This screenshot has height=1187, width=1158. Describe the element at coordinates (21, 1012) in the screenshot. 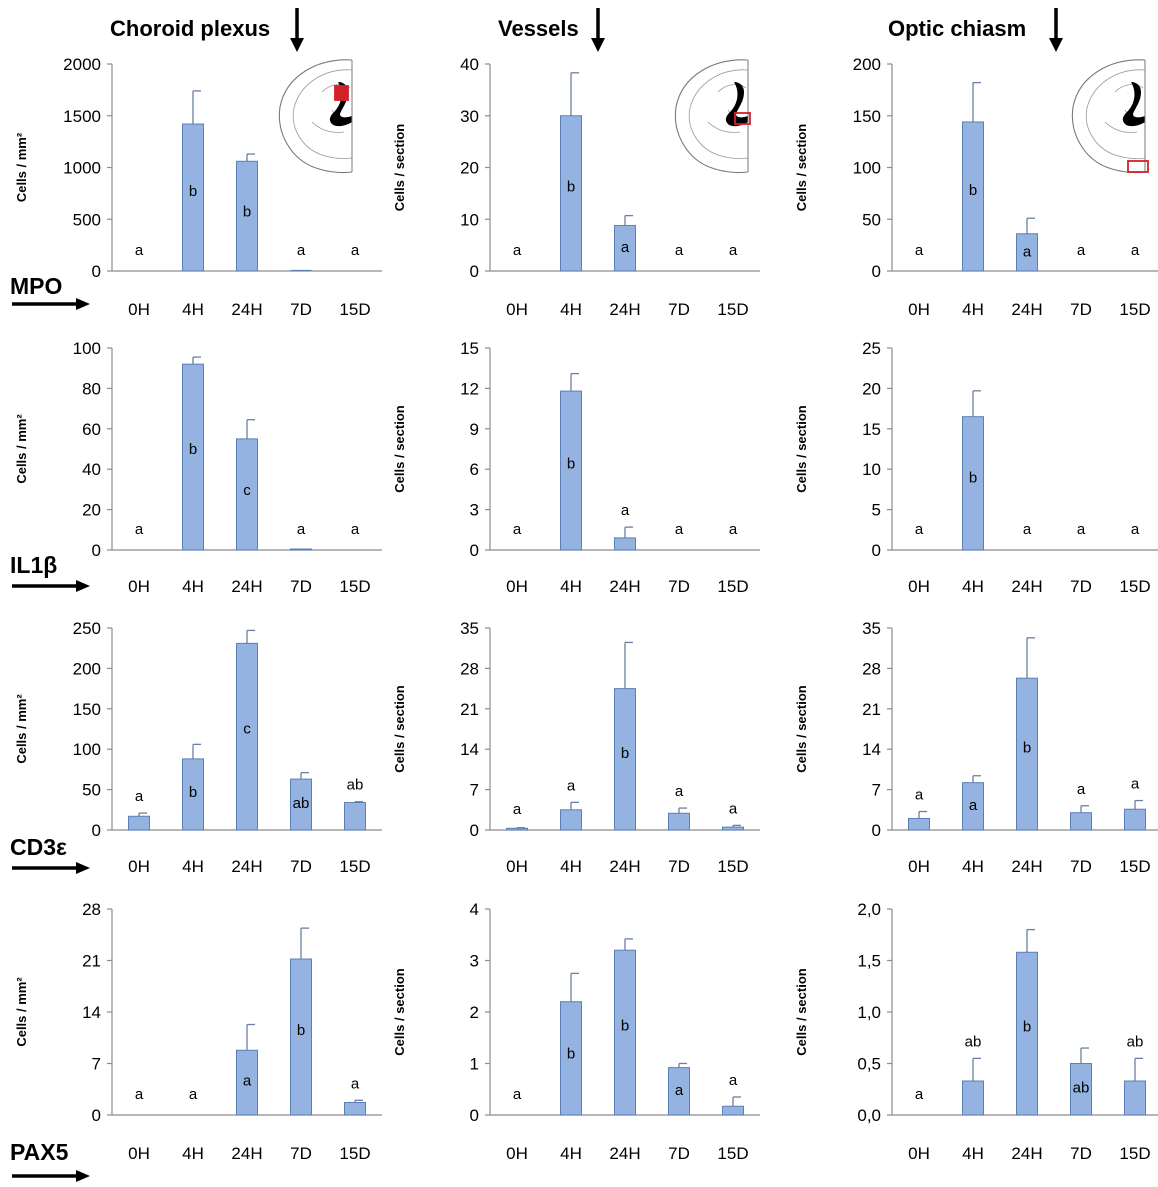

I see `y-axis-label: Cells / mm²` at that location.